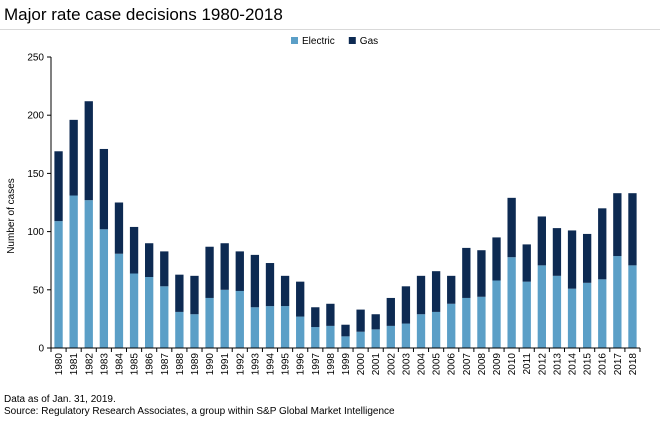 This screenshot has height=421, width=660. Describe the element at coordinates (542, 364) in the screenshot. I see `x-tick-label: 2012` at that location.